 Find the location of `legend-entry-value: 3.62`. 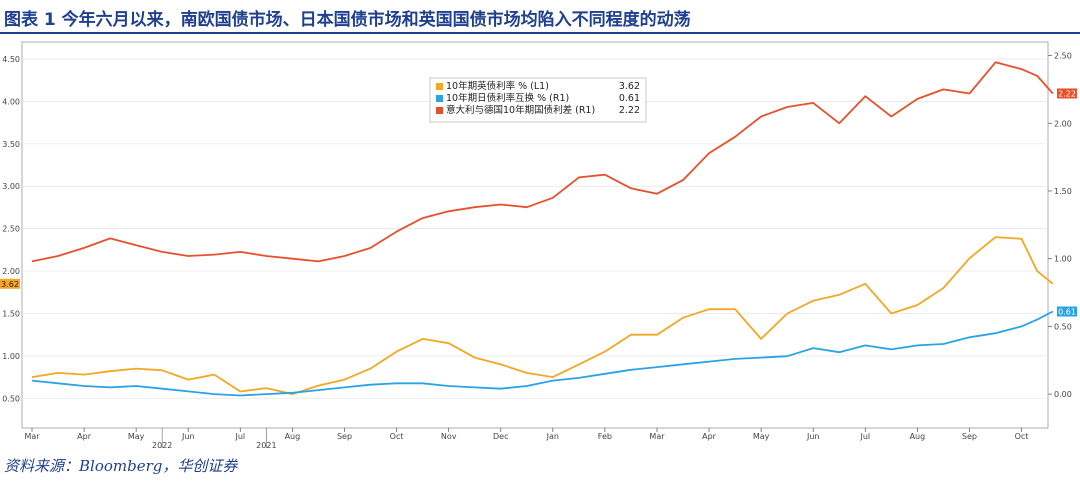

legend-entry-value: 3.62 is located at coordinates (629, 86).